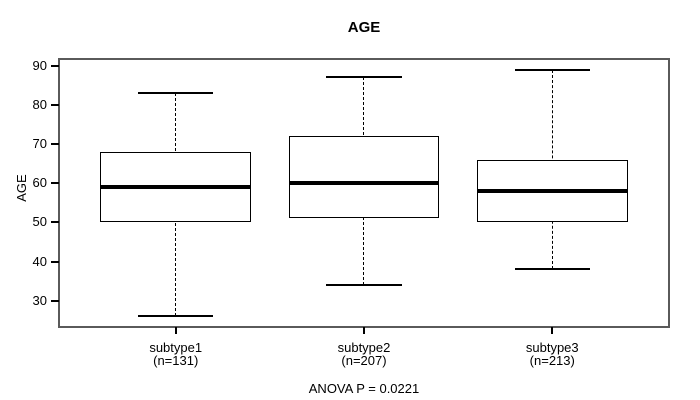 The image size is (700, 400). I want to click on group-sublabel: (n=207), so click(364, 360).